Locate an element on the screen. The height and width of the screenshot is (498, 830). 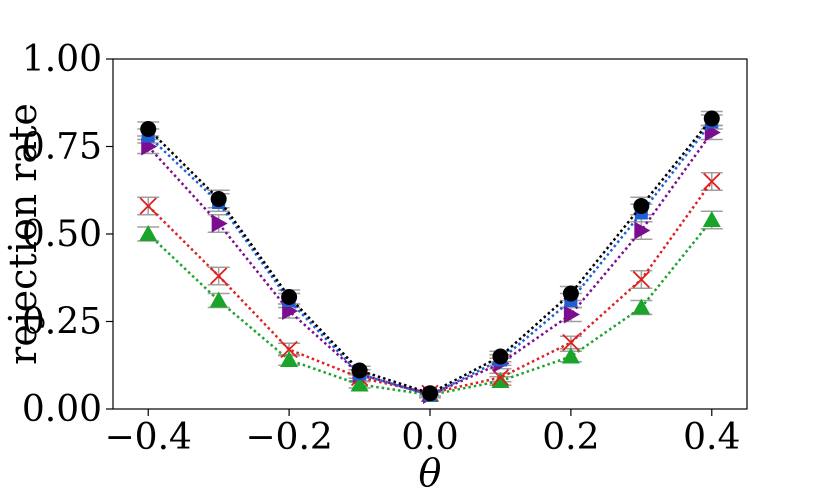
x-axis: −0.4 −0.2 0.0 0.2 0.4 is located at coordinates (422, 433).